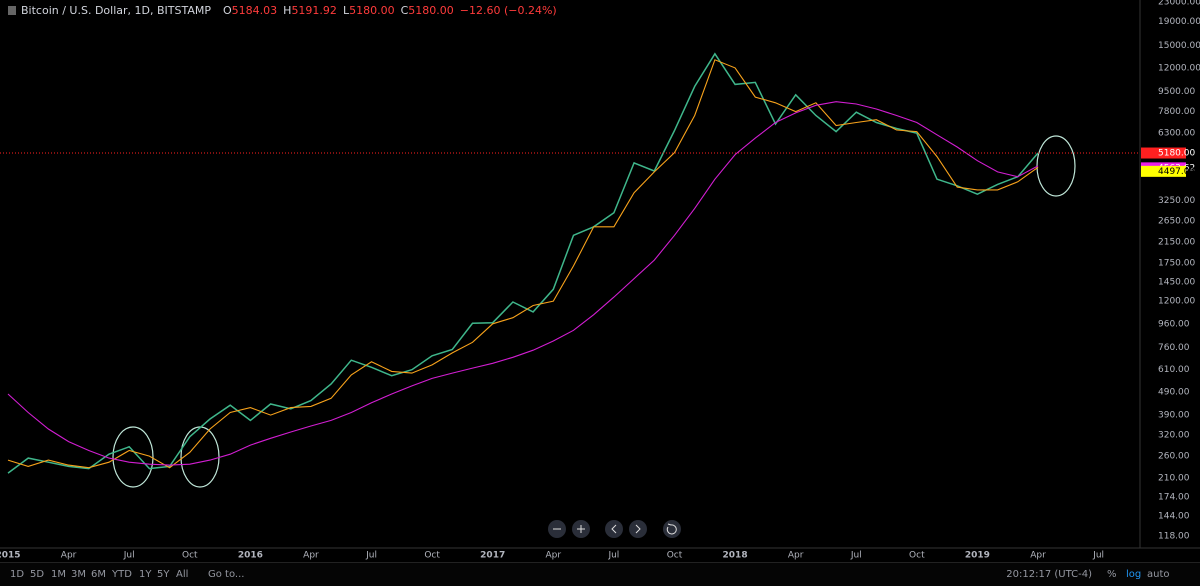 The image size is (1200, 586). What do you see at coordinates (1179, 46) in the screenshot?
I see `y-tick-label: 15000.00` at bounding box center [1179, 46].